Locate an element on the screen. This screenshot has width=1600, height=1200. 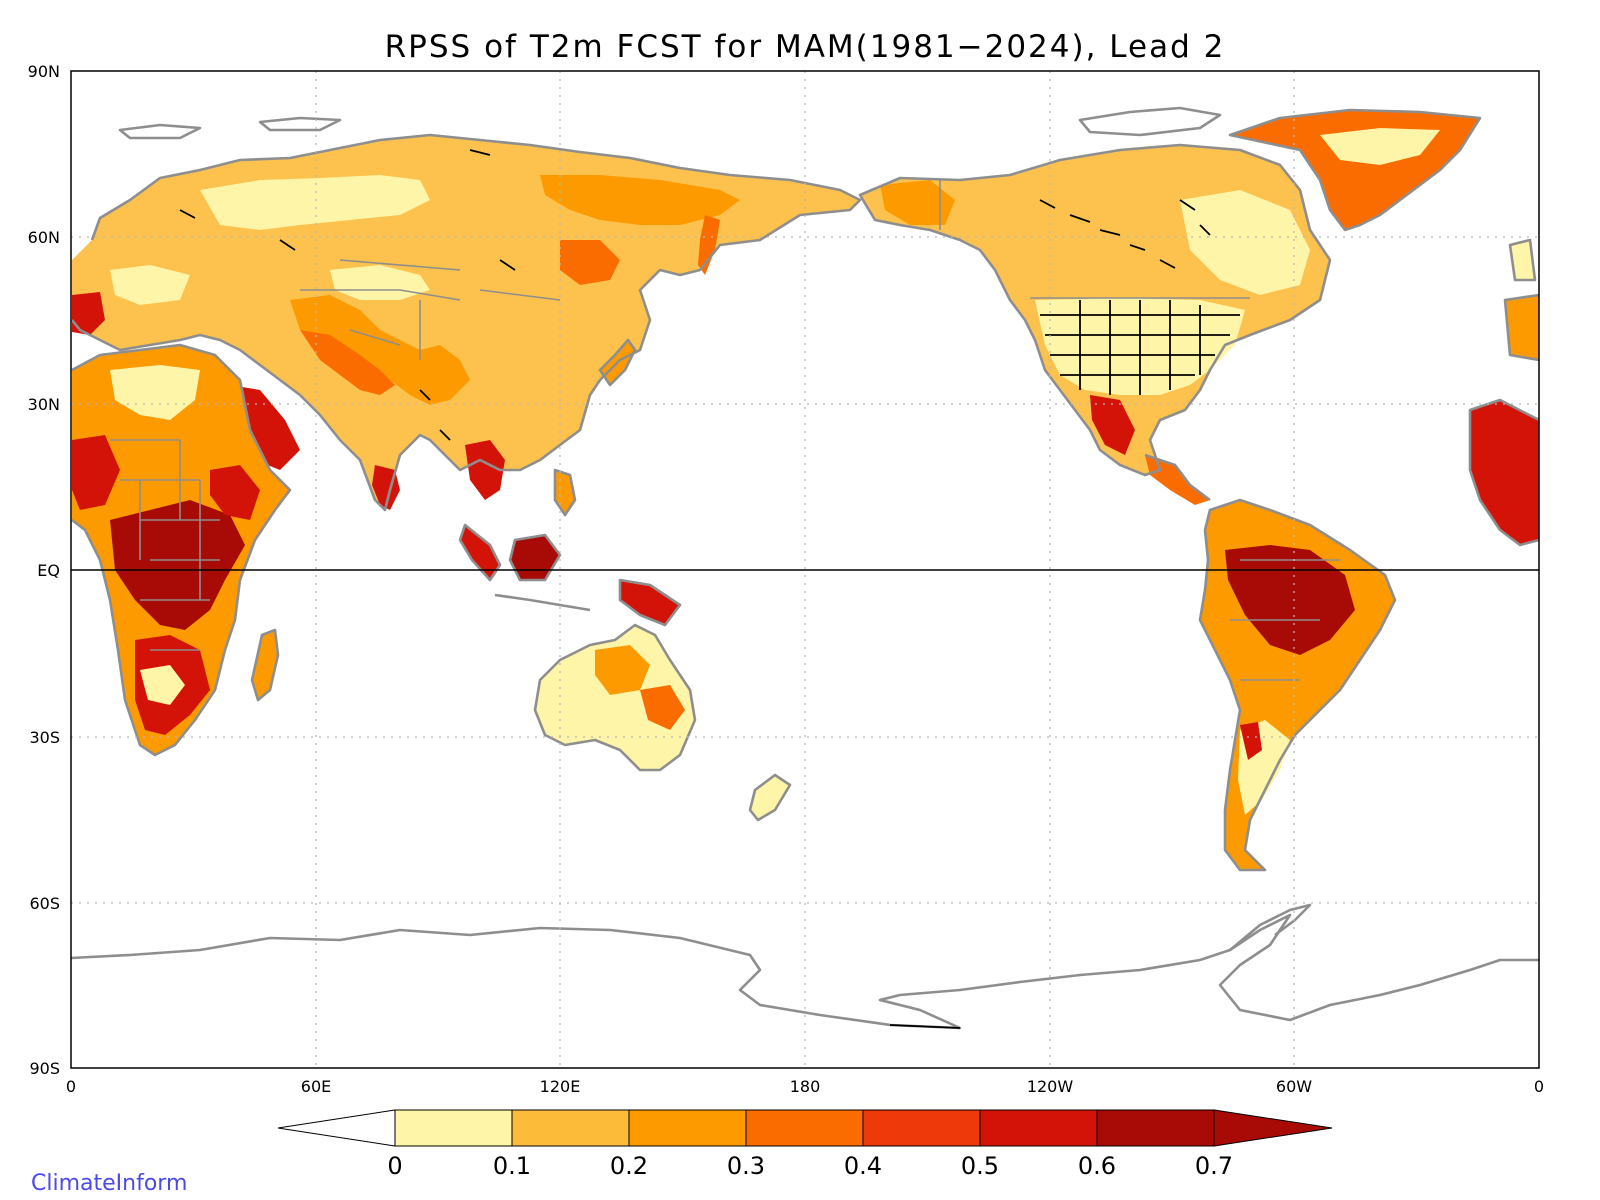
colorbar-label: 0 is located at coordinates (394, 1166).